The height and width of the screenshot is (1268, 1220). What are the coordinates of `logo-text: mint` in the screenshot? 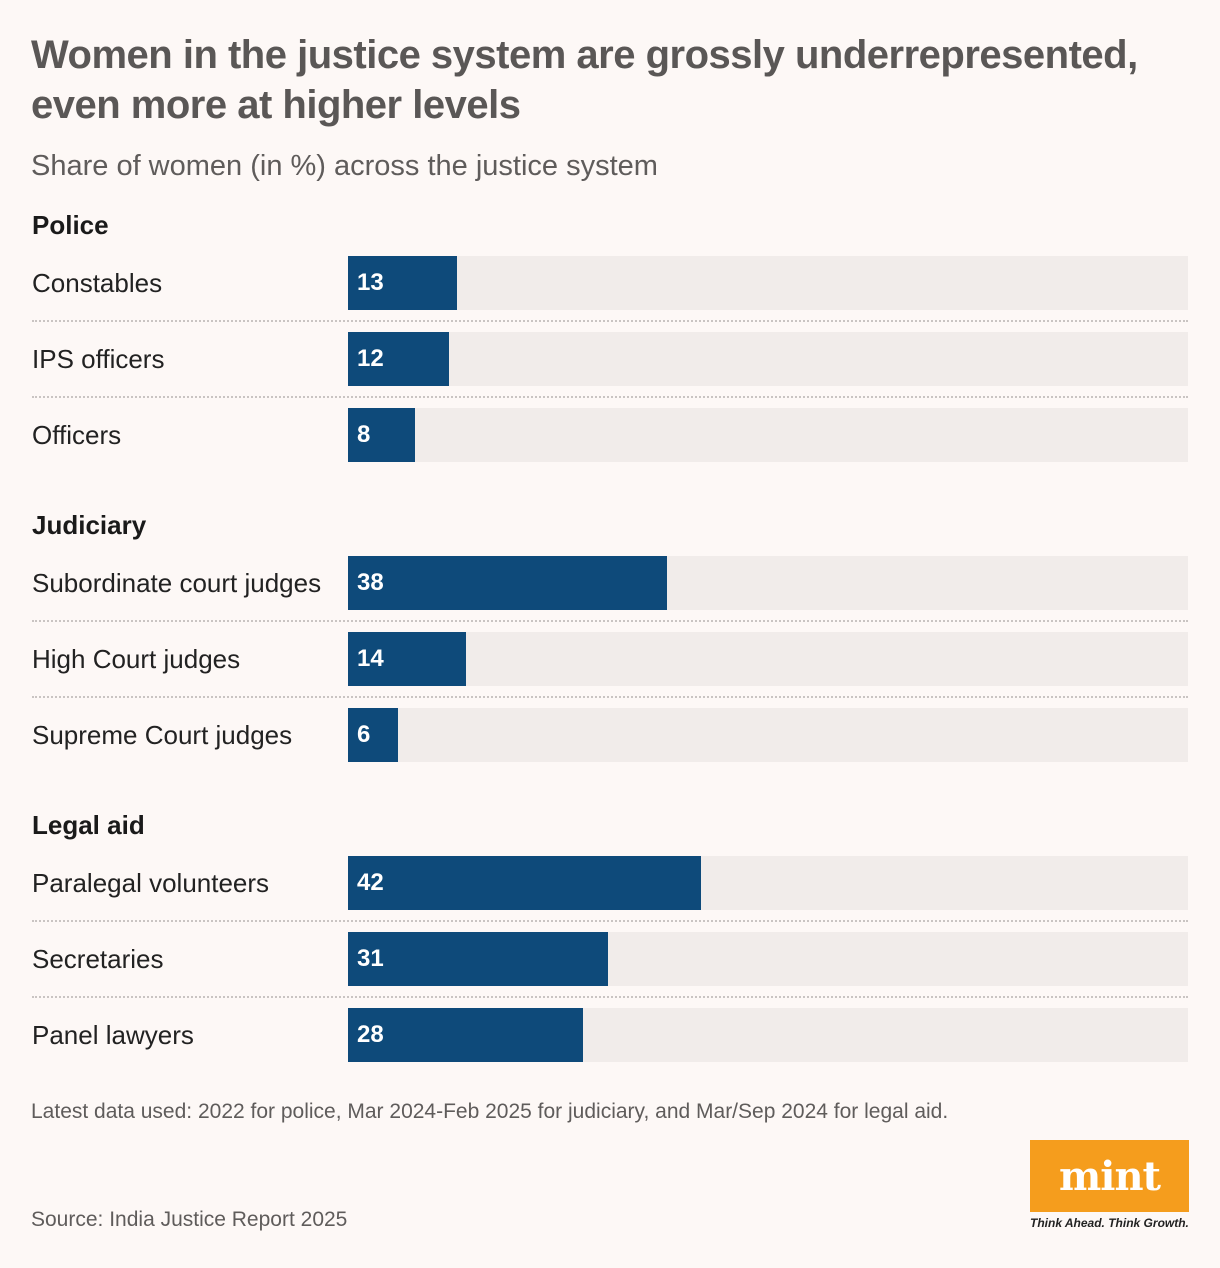 It's located at (1109, 1176).